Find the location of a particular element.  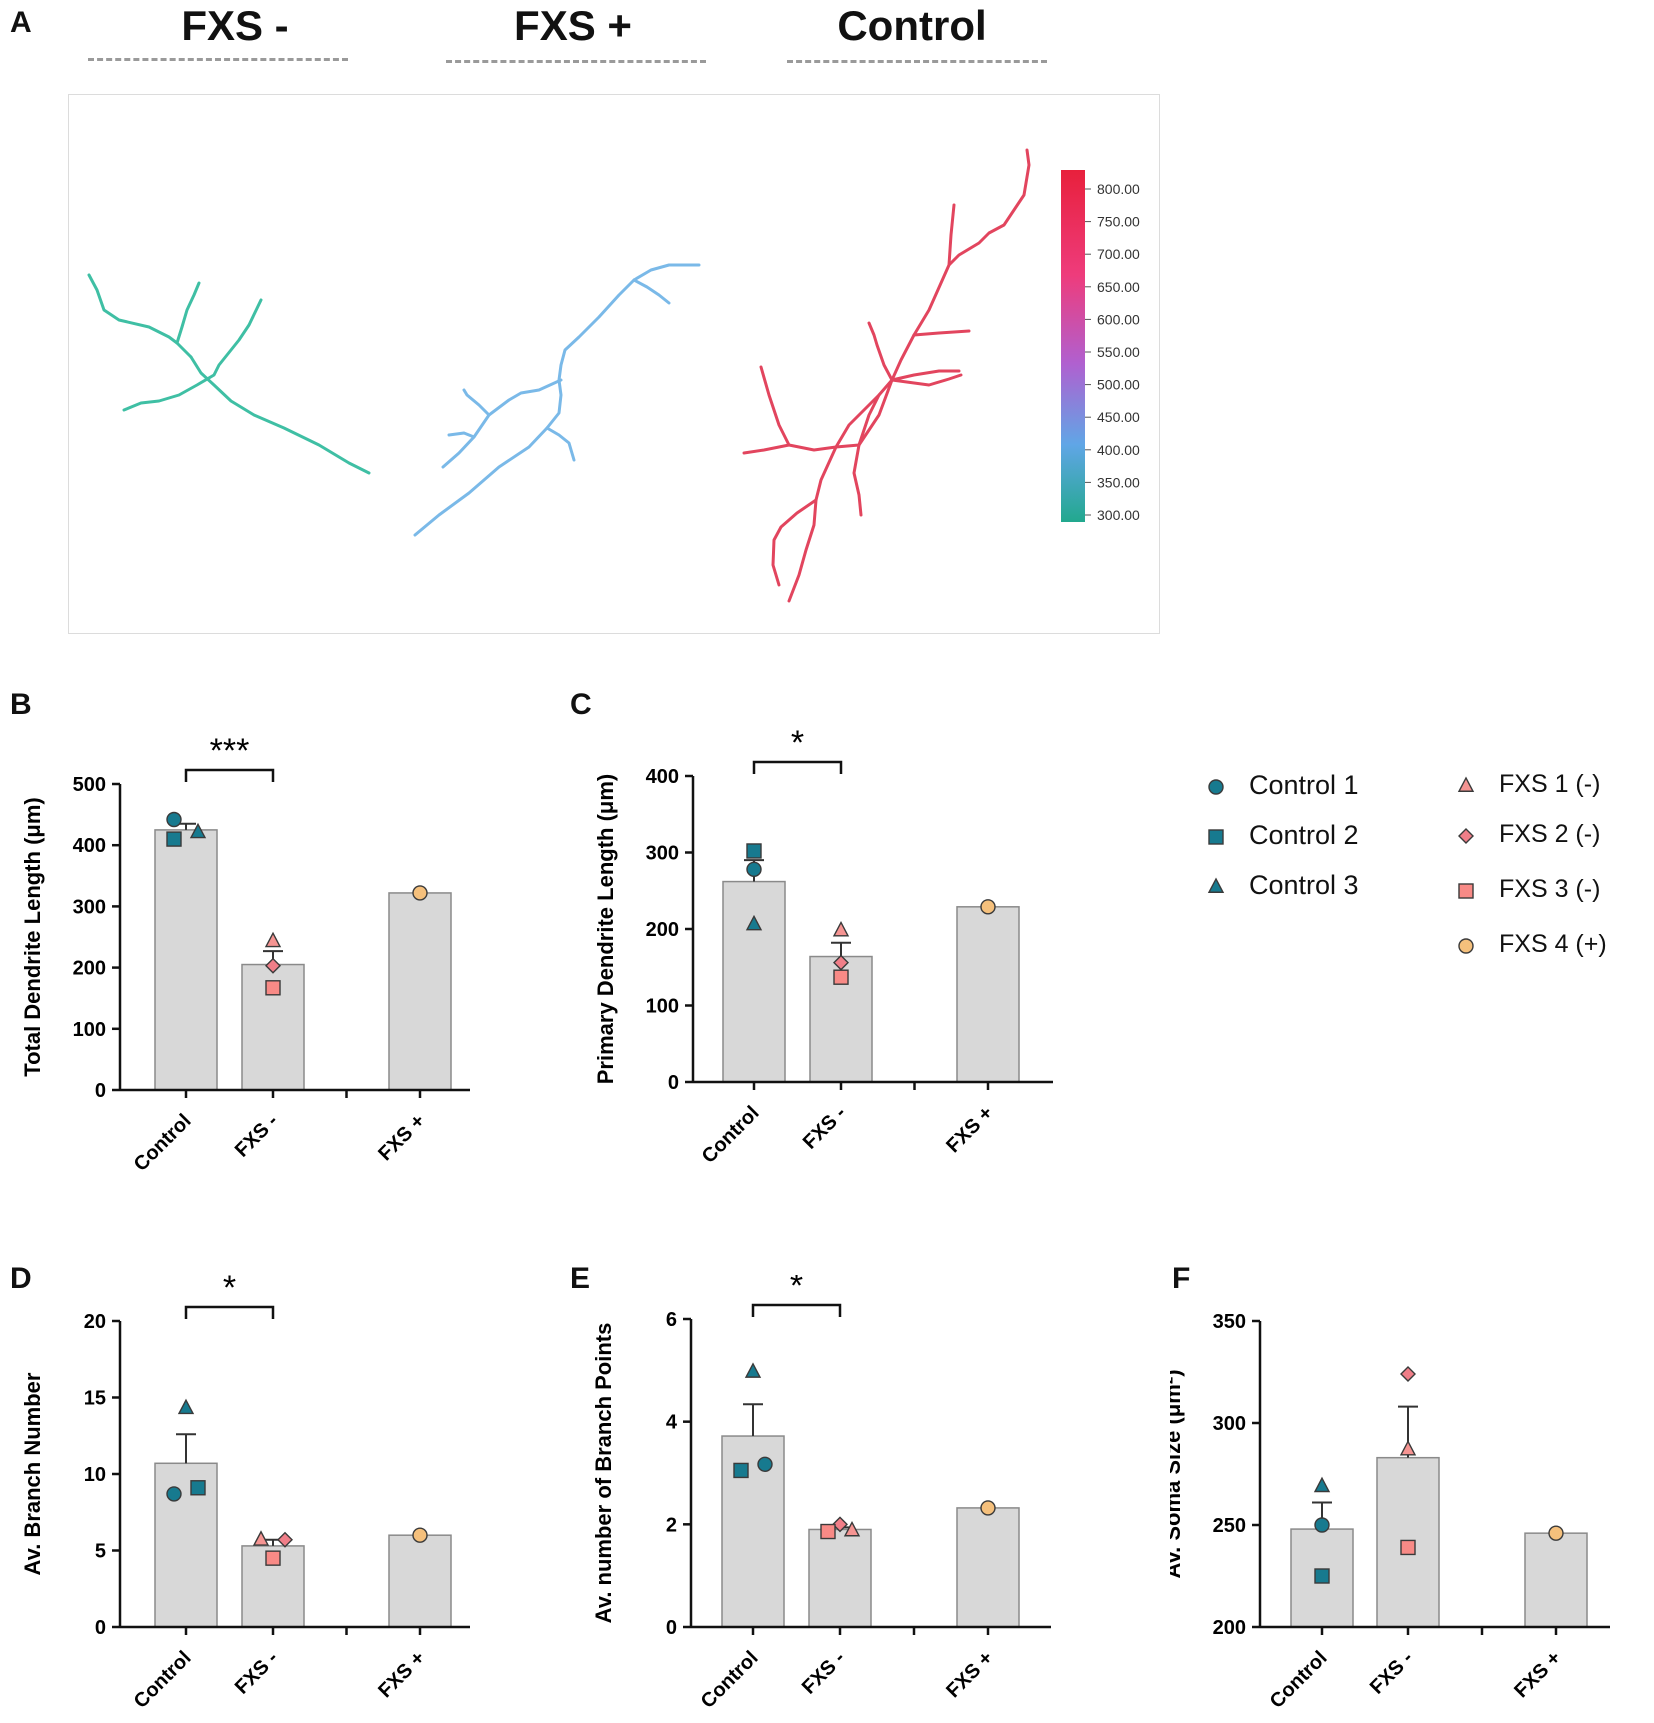

legend-item-control-1: Control 1 is located at coordinates (1282, 785).